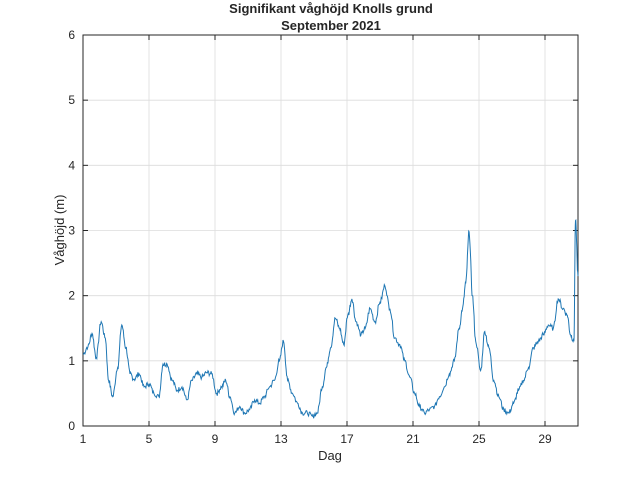 The width and height of the screenshot is (639, 479). What do you see at coordinates (331, 8) in the screenshot?
I see `chart-title: Signifikant våghöjd Knolls grund` at bounding box center [331, 8].